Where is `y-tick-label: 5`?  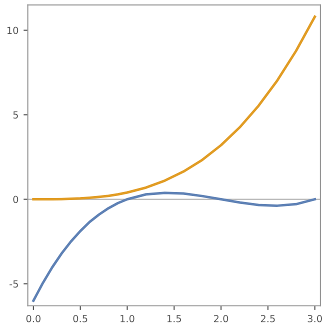 y-tick-label: 5 is located at coordinates (15, 115).